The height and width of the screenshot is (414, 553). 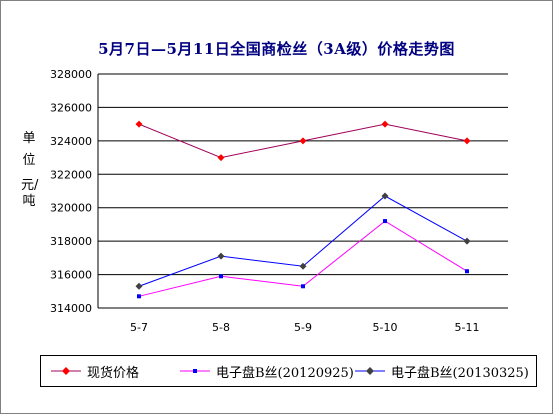 I want to click on x-tick-label: 5-9, so click(x=303, y=327).